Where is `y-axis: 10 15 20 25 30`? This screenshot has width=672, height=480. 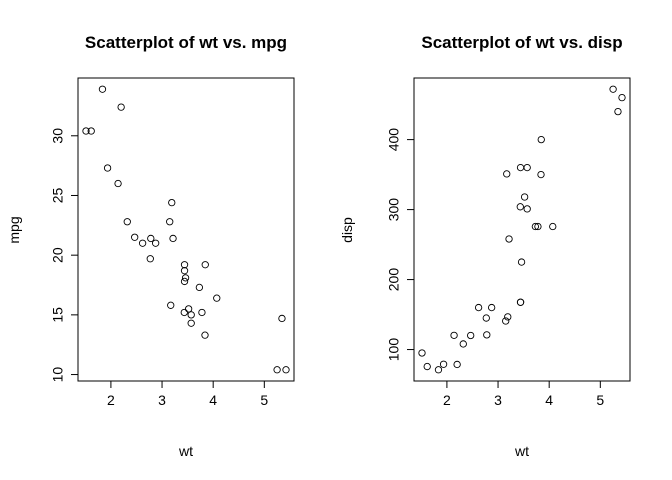
y-axis: 10 15 20 25 30 is located at coordinates (64, 255).